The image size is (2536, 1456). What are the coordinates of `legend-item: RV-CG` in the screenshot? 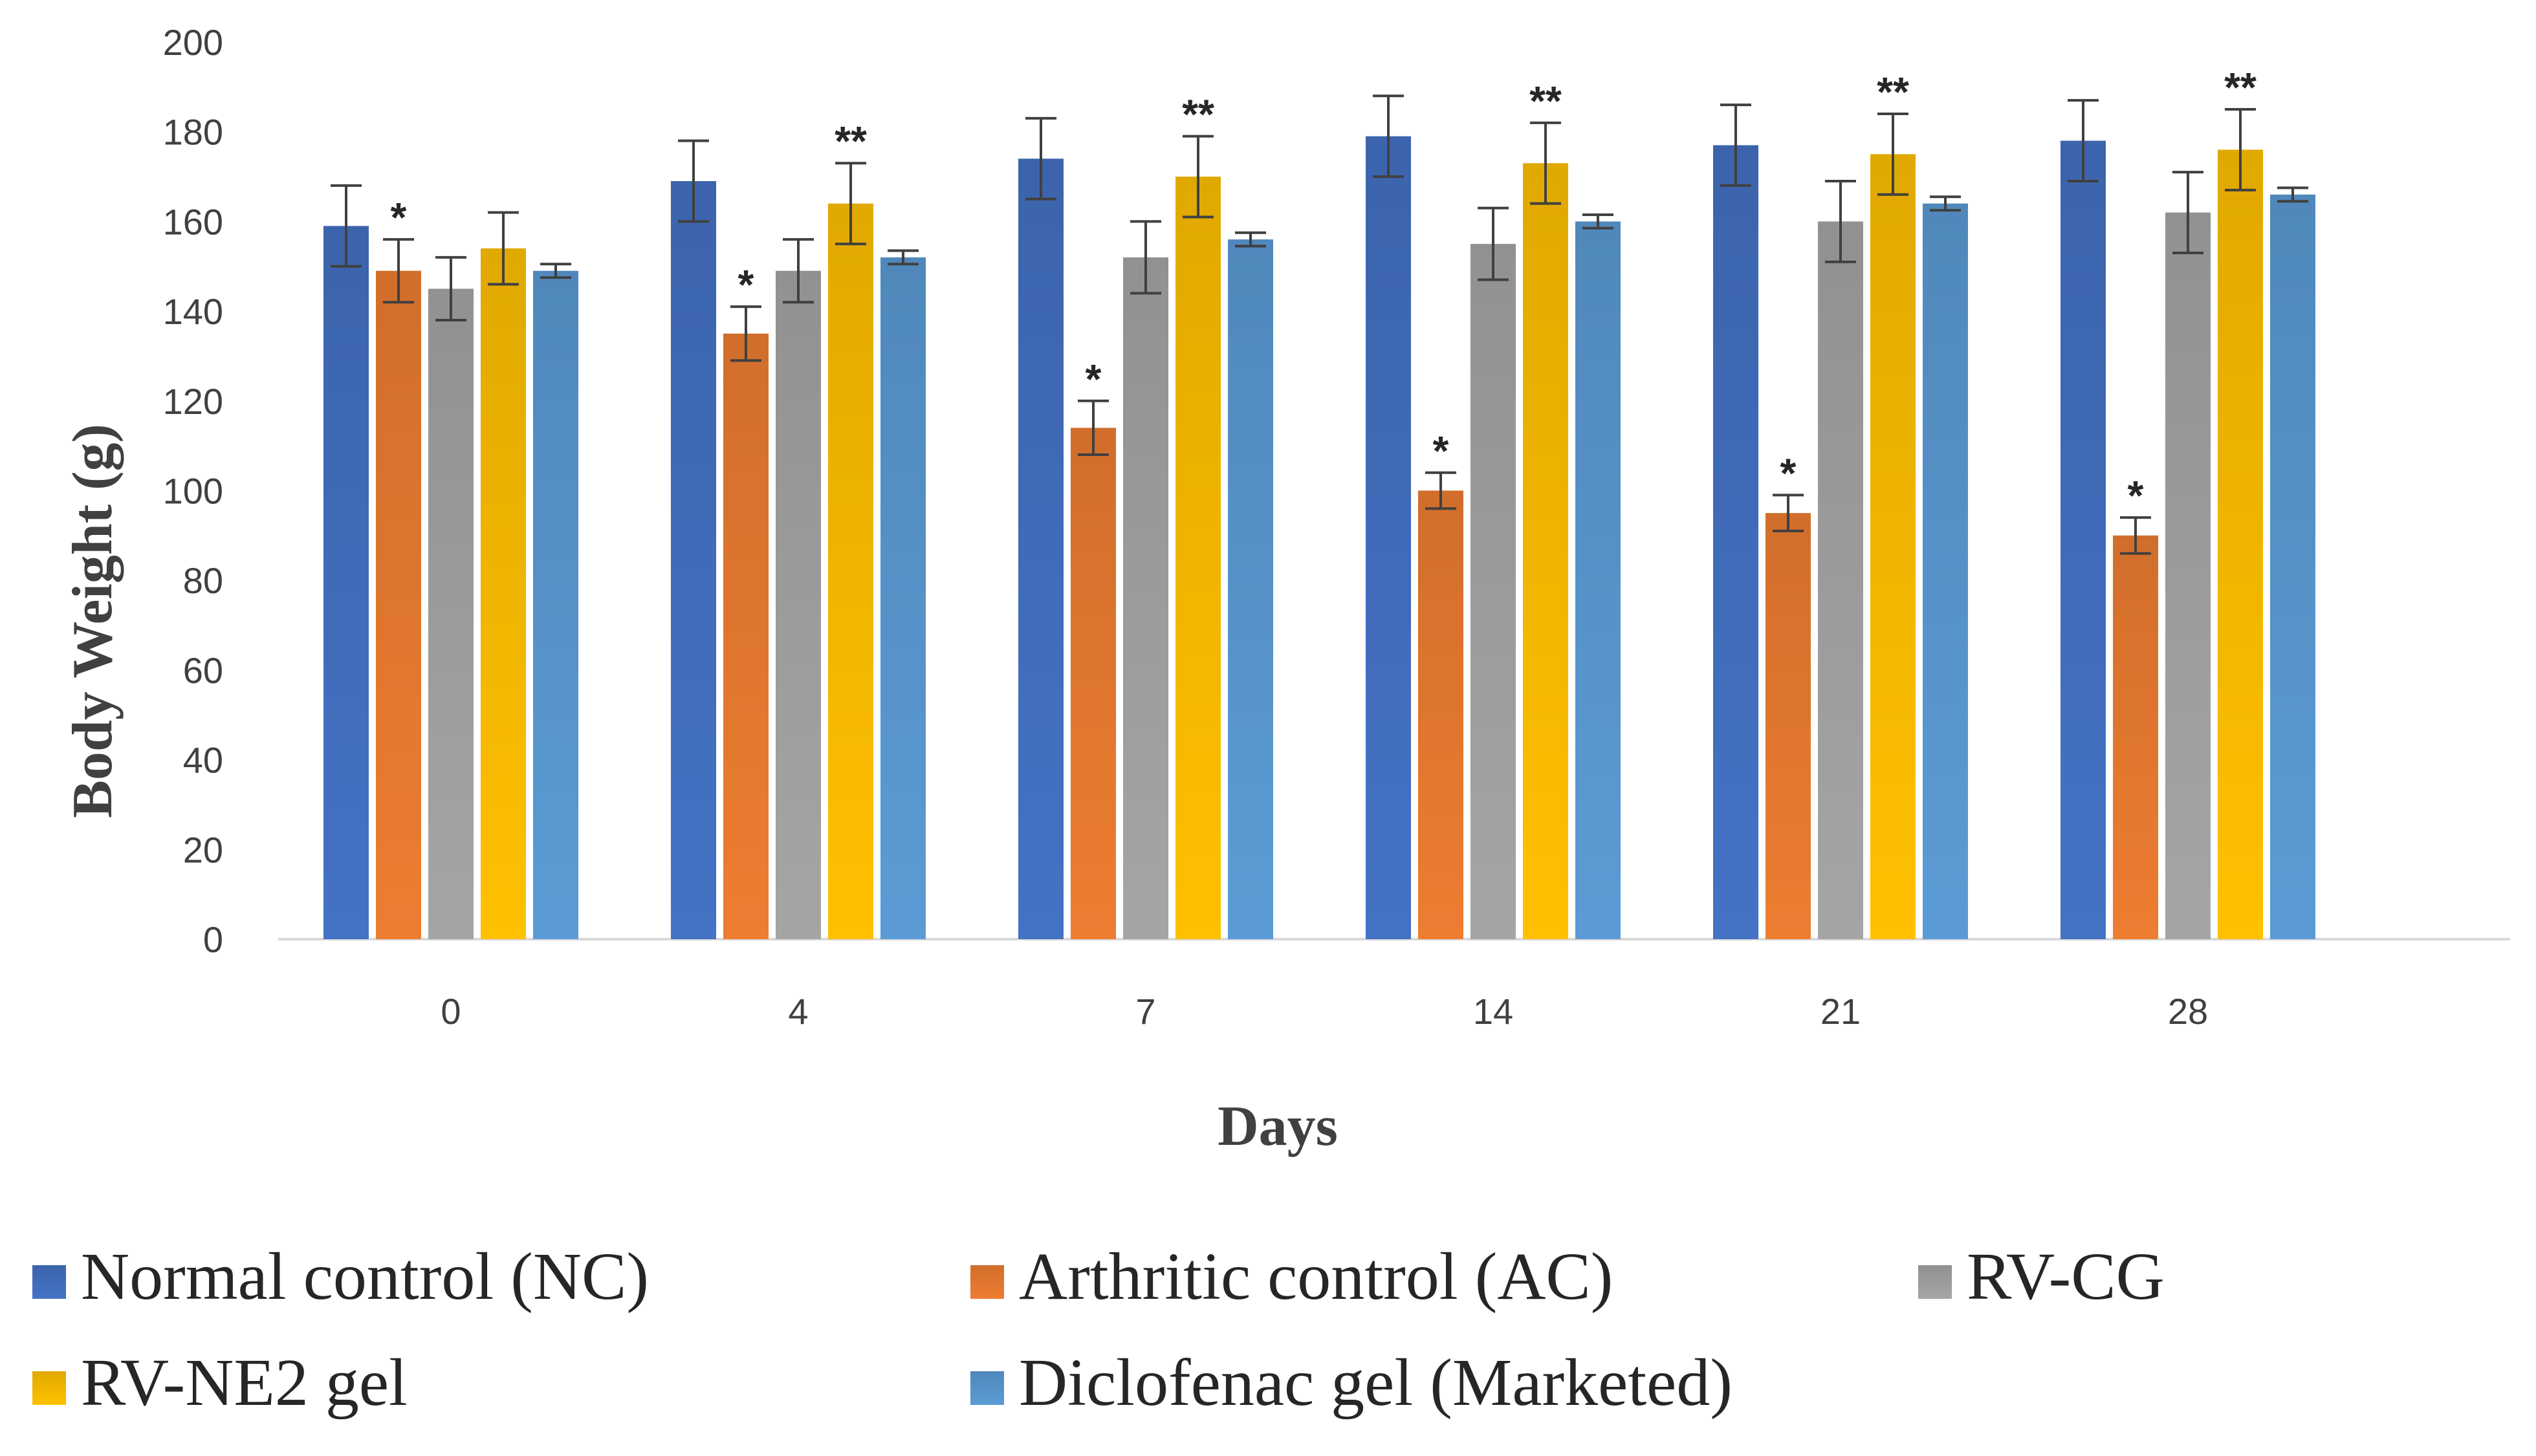 It's located at (2041, 1277).